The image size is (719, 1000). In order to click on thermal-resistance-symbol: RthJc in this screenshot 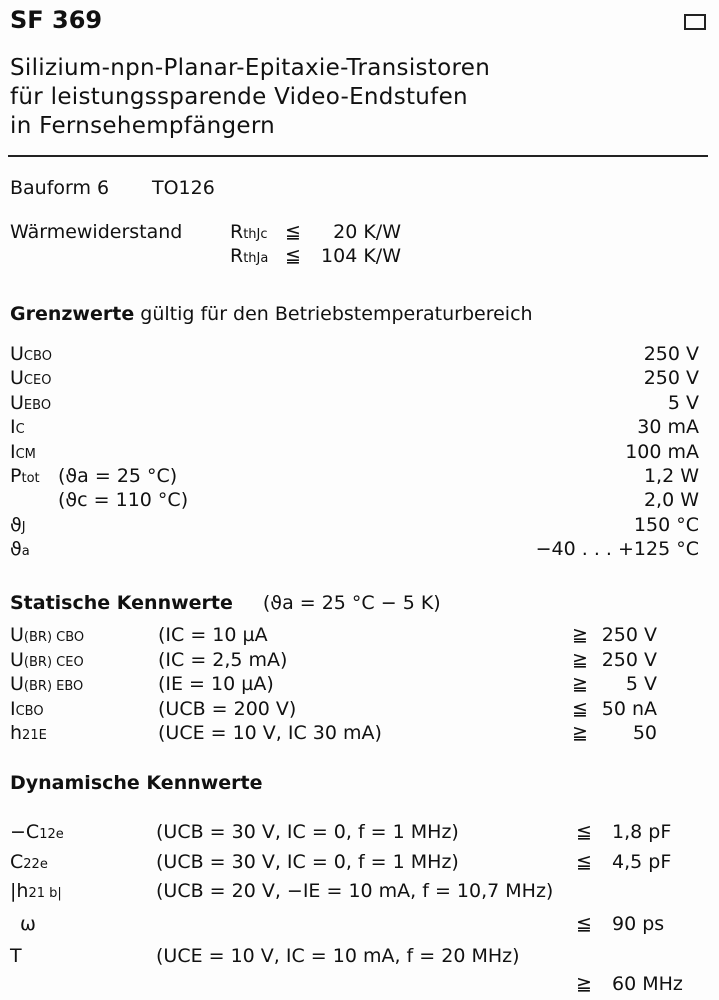, I will do `click(249, 232)`.